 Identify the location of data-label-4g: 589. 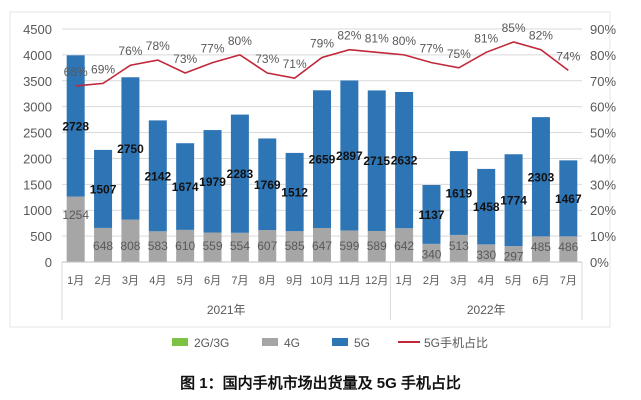
(377, 246).